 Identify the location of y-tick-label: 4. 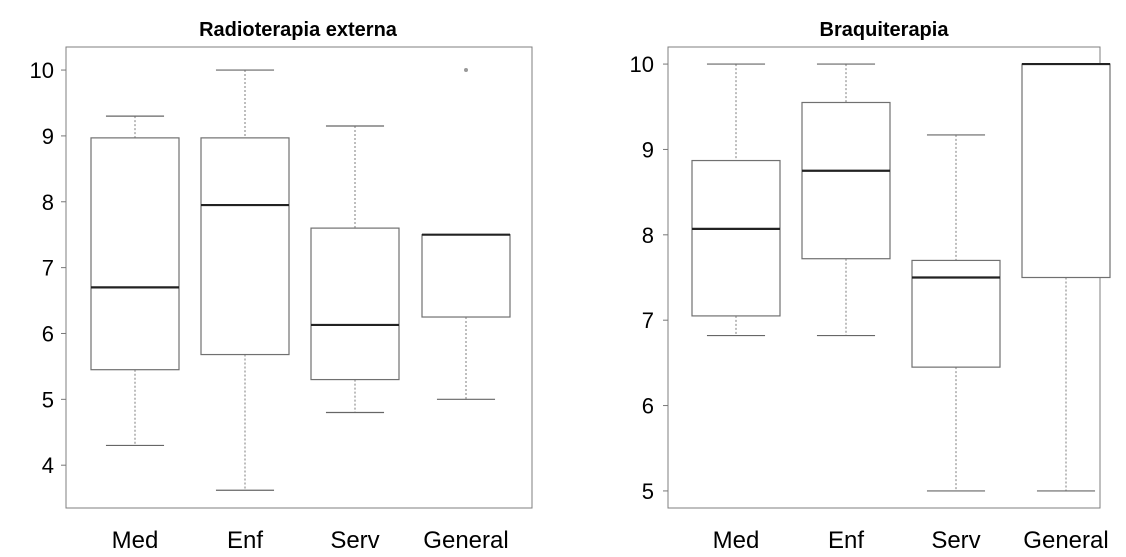
(48, 465).